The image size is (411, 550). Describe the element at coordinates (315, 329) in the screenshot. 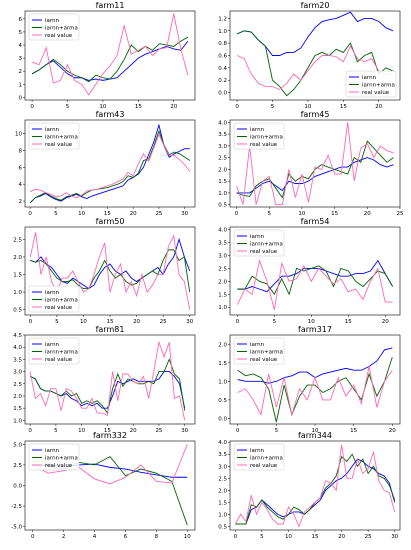

I see `chart-title: farm317` at that location.